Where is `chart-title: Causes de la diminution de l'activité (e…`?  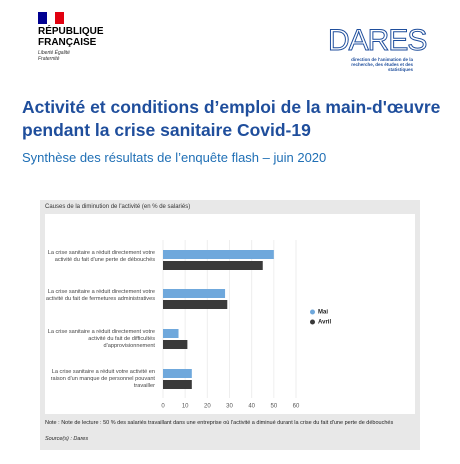 chart-title: Causes de la diminution de l'activité (e… is located at coordinates (118, 207).